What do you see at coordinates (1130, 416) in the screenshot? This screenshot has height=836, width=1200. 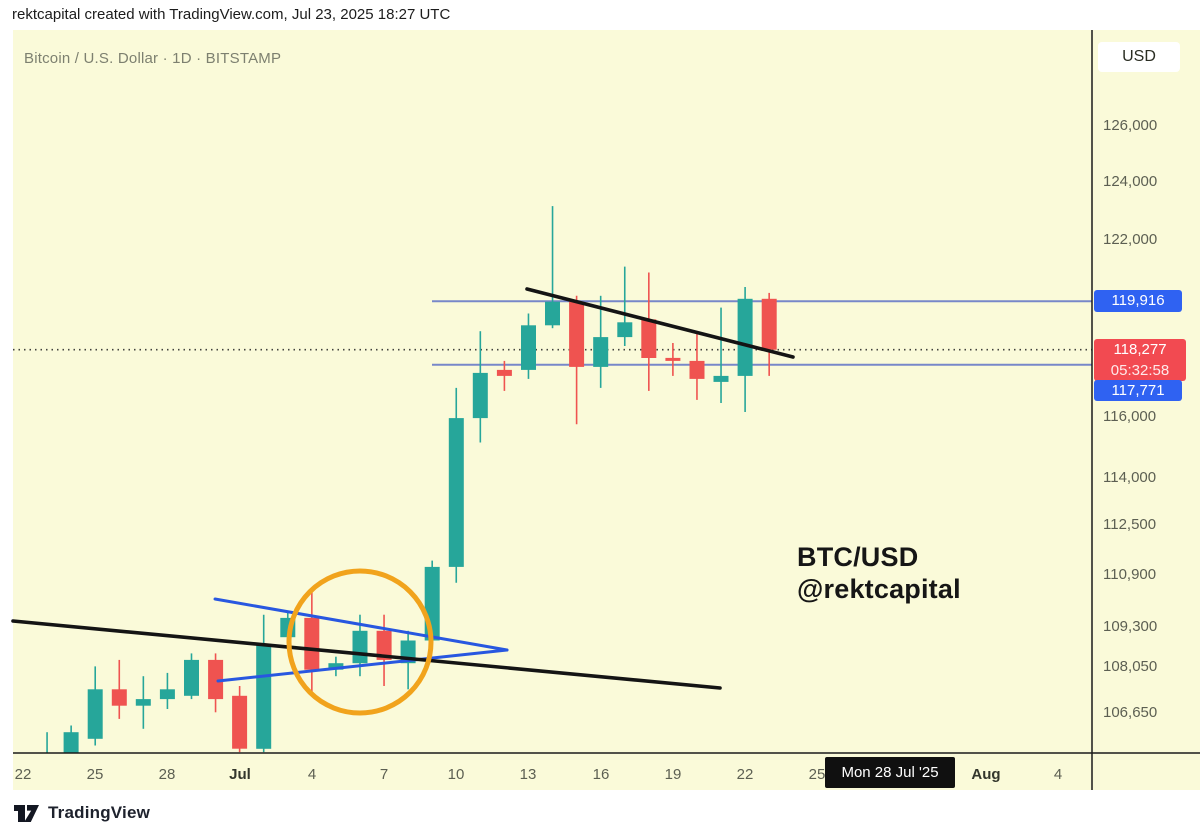 I see `price-tick-label: 116,000` at bounding box center [1130, 416].